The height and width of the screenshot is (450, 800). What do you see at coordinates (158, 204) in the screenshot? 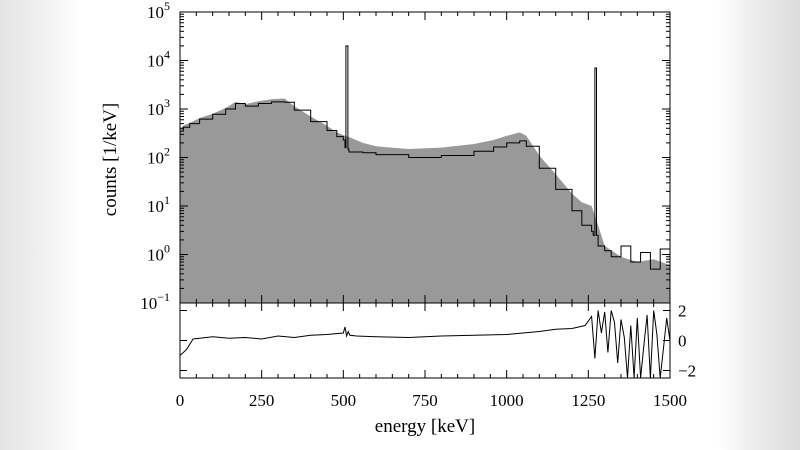
I see `y-tick-label: 10¹` at bounding box center [158, 204].